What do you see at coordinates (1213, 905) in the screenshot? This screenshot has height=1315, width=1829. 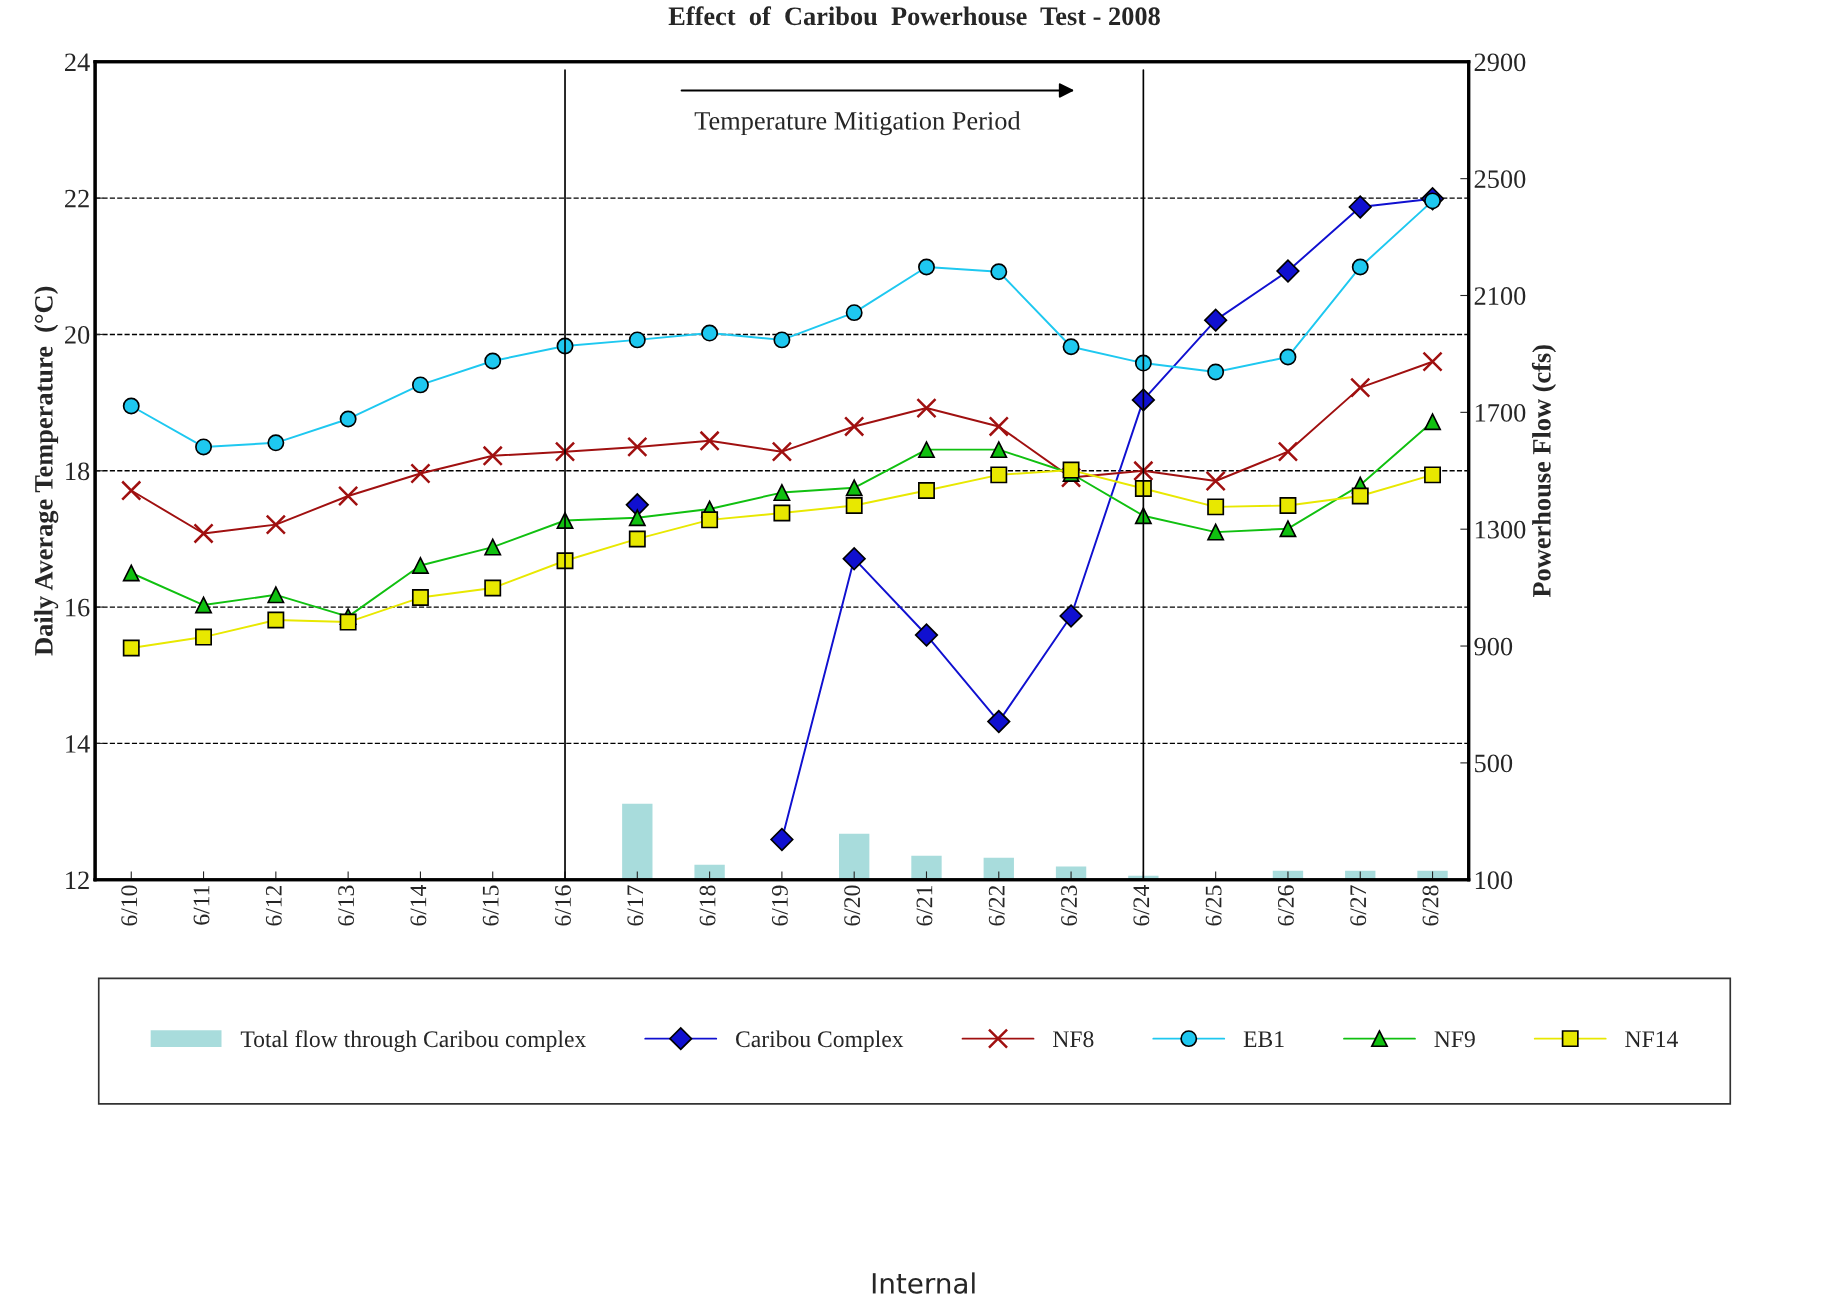 I see `x-tick-label: 6/25` at bounding box center [1213, 905].